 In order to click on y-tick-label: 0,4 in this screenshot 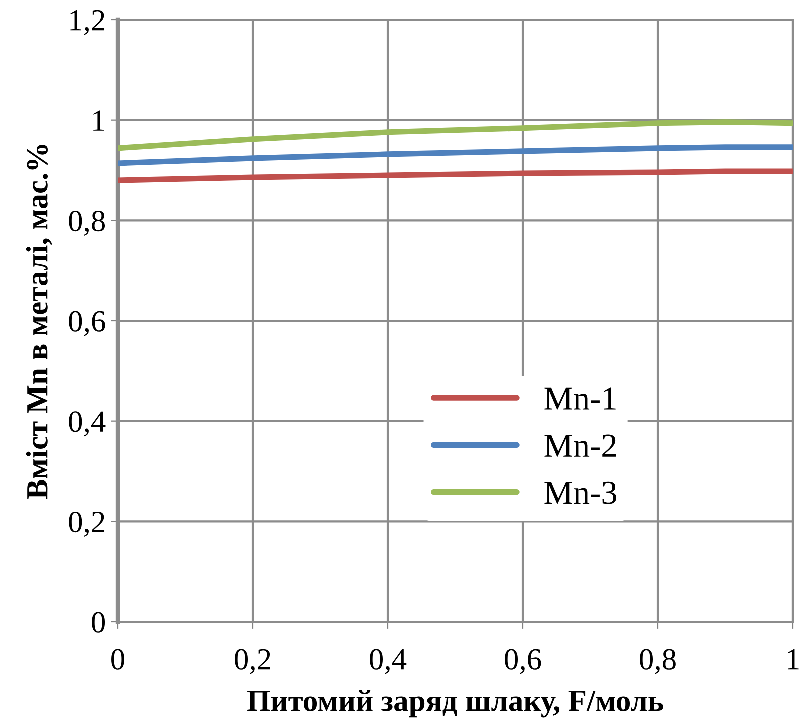, I will do `click(87, 424)`.